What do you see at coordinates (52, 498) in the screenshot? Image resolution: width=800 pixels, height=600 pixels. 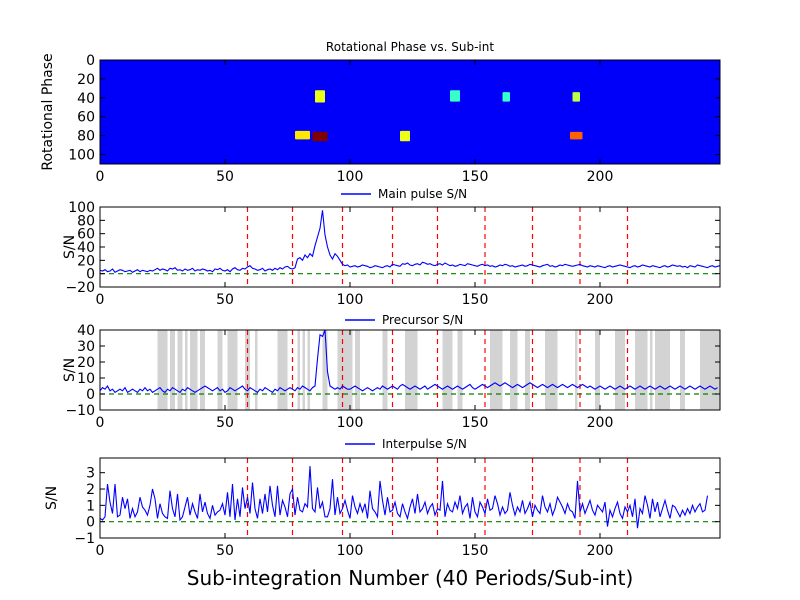 I see `interpulse-ylabel: S/N` at bounding box center [52, 498].